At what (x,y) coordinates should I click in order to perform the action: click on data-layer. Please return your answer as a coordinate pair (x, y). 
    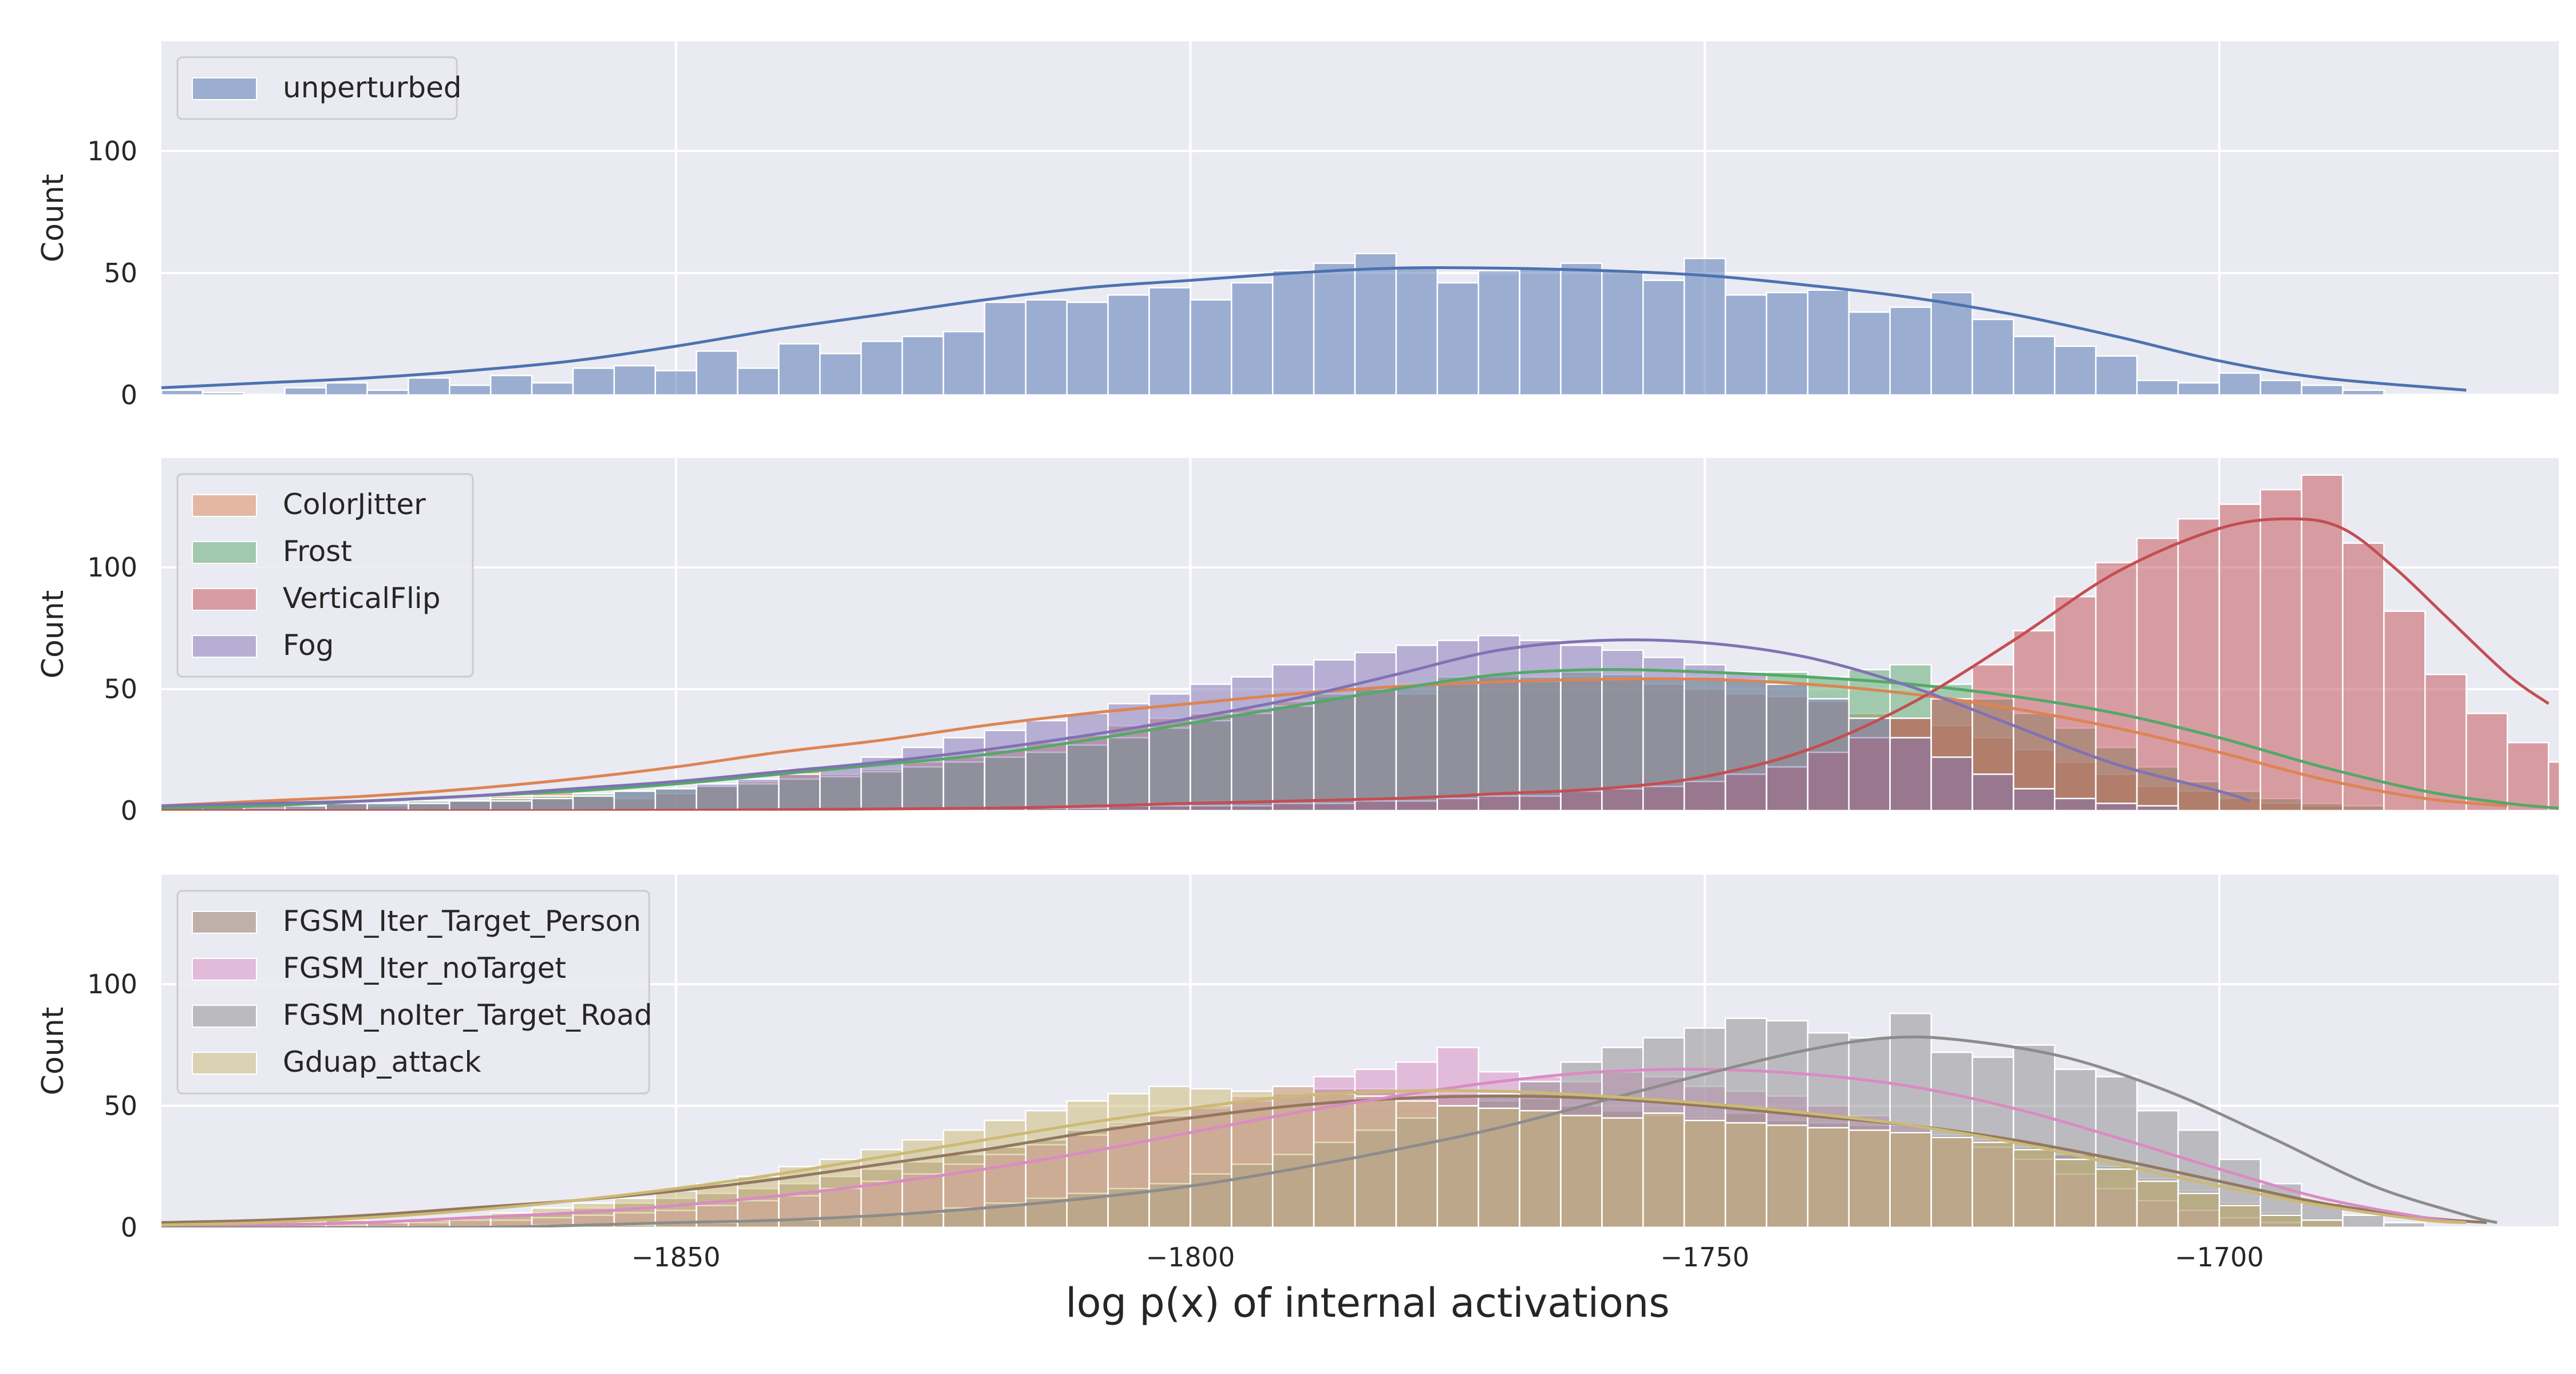
    Looking at the image, I should click on (1329, 1119).